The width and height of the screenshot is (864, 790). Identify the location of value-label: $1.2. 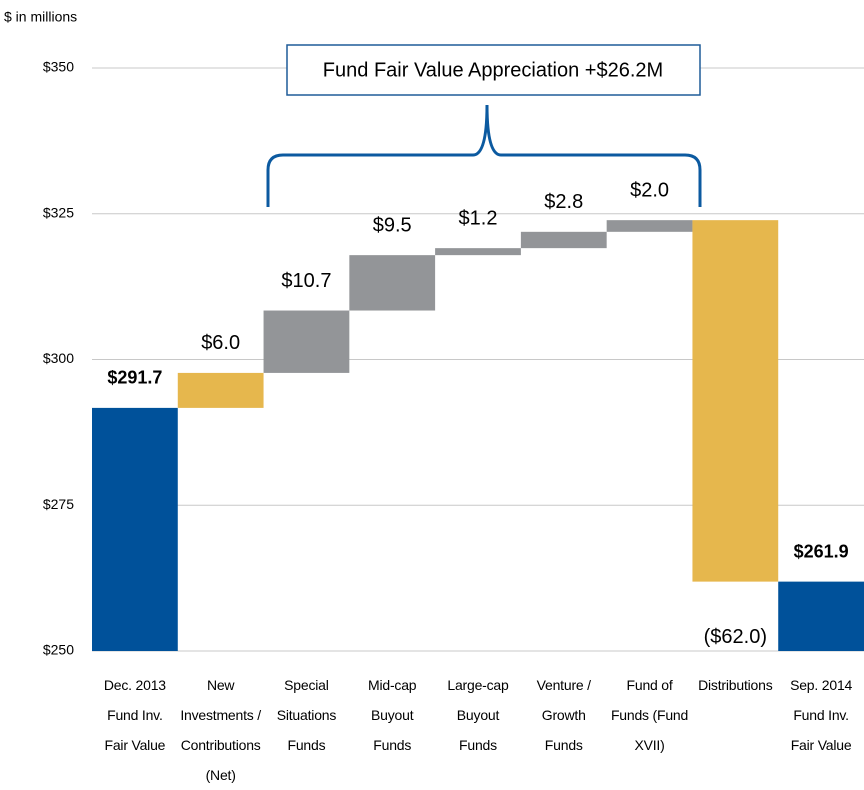
(478, 218).